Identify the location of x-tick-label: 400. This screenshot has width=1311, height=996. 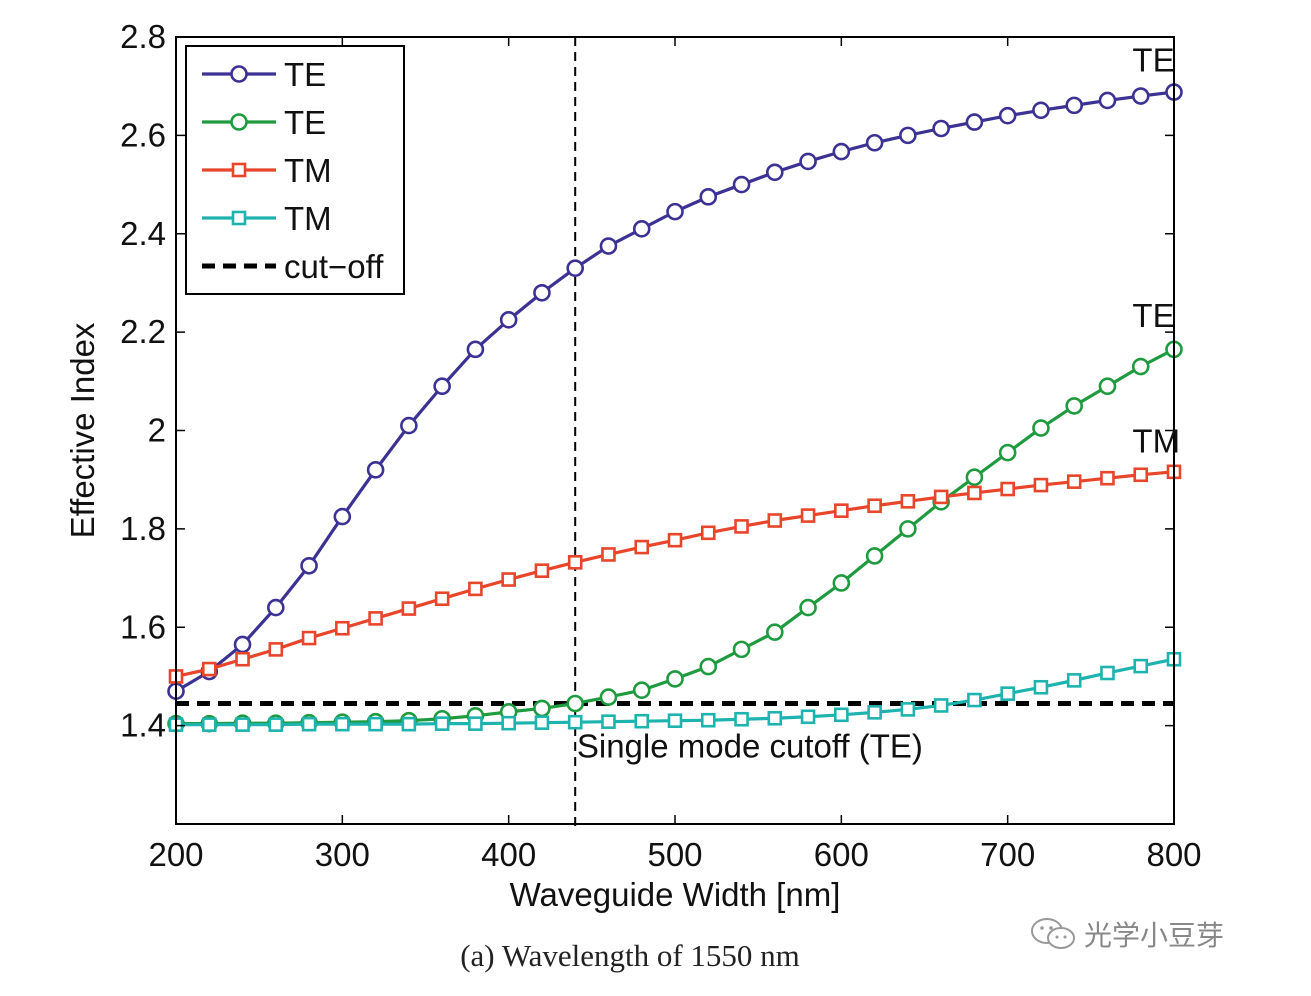
(508, 854).